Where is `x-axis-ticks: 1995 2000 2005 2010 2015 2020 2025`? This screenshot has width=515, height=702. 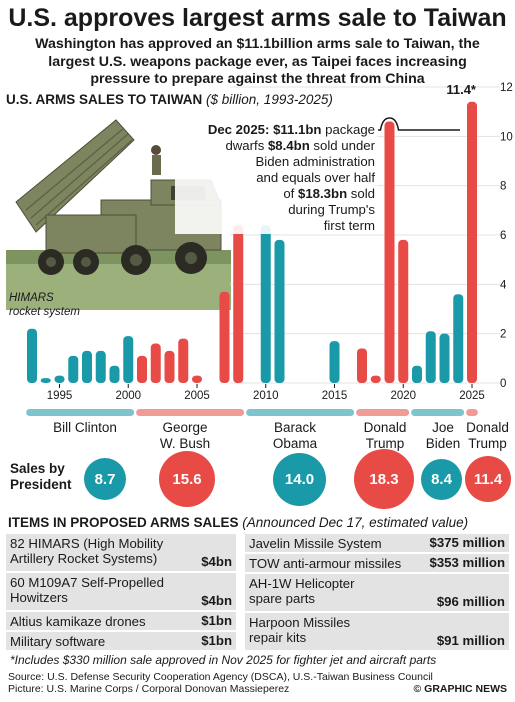 x-axis-ticks: 1995 2000 2005 2010 2015 2020 2025 is located at coordinates (266, 393).